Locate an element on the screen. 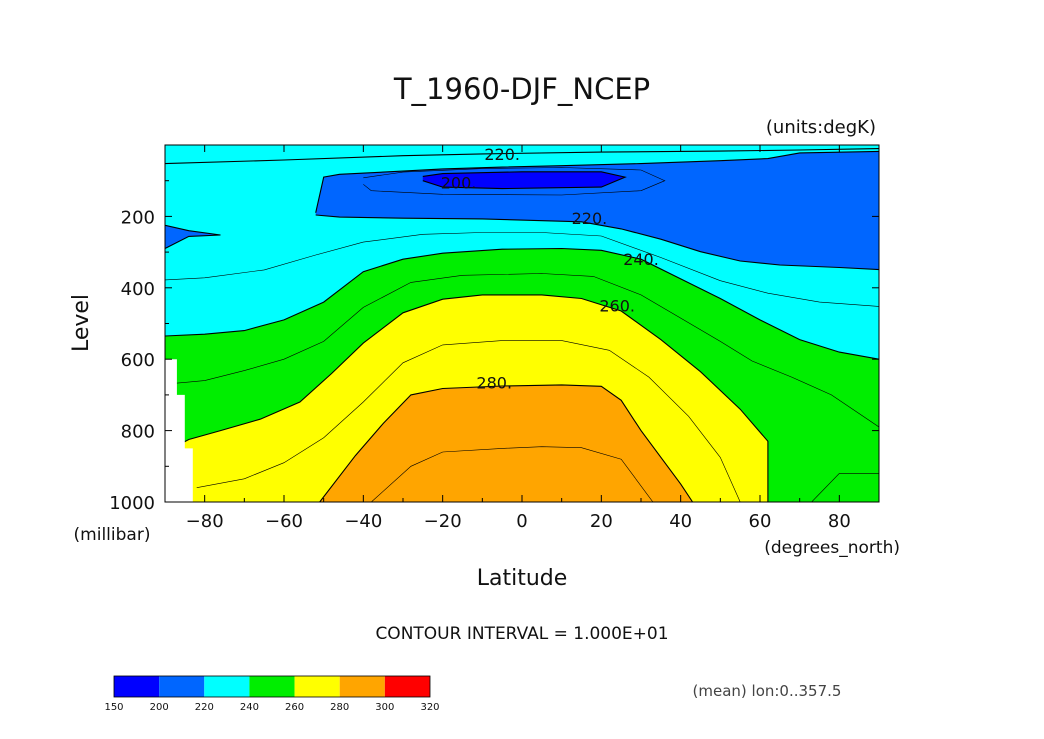 This screenshot has width=1044, height=739. colorbar-label: 280 is located at coordinates (339, 707).